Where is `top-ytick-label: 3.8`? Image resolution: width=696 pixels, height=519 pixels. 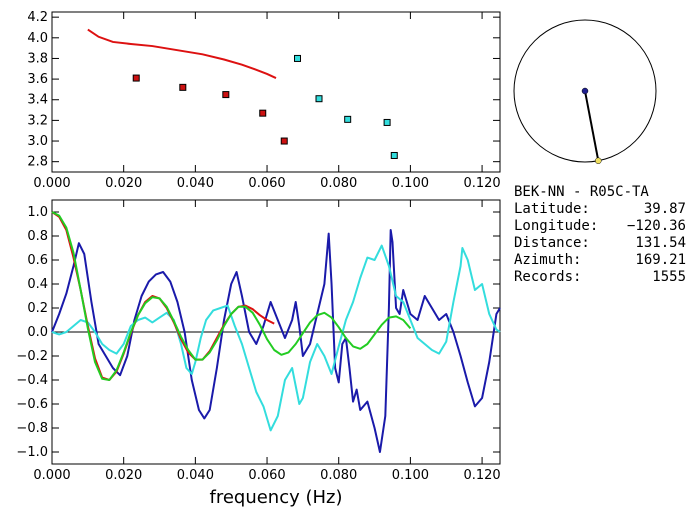
top-ytick-label: 3.8 is located at coordinates (37, 58).